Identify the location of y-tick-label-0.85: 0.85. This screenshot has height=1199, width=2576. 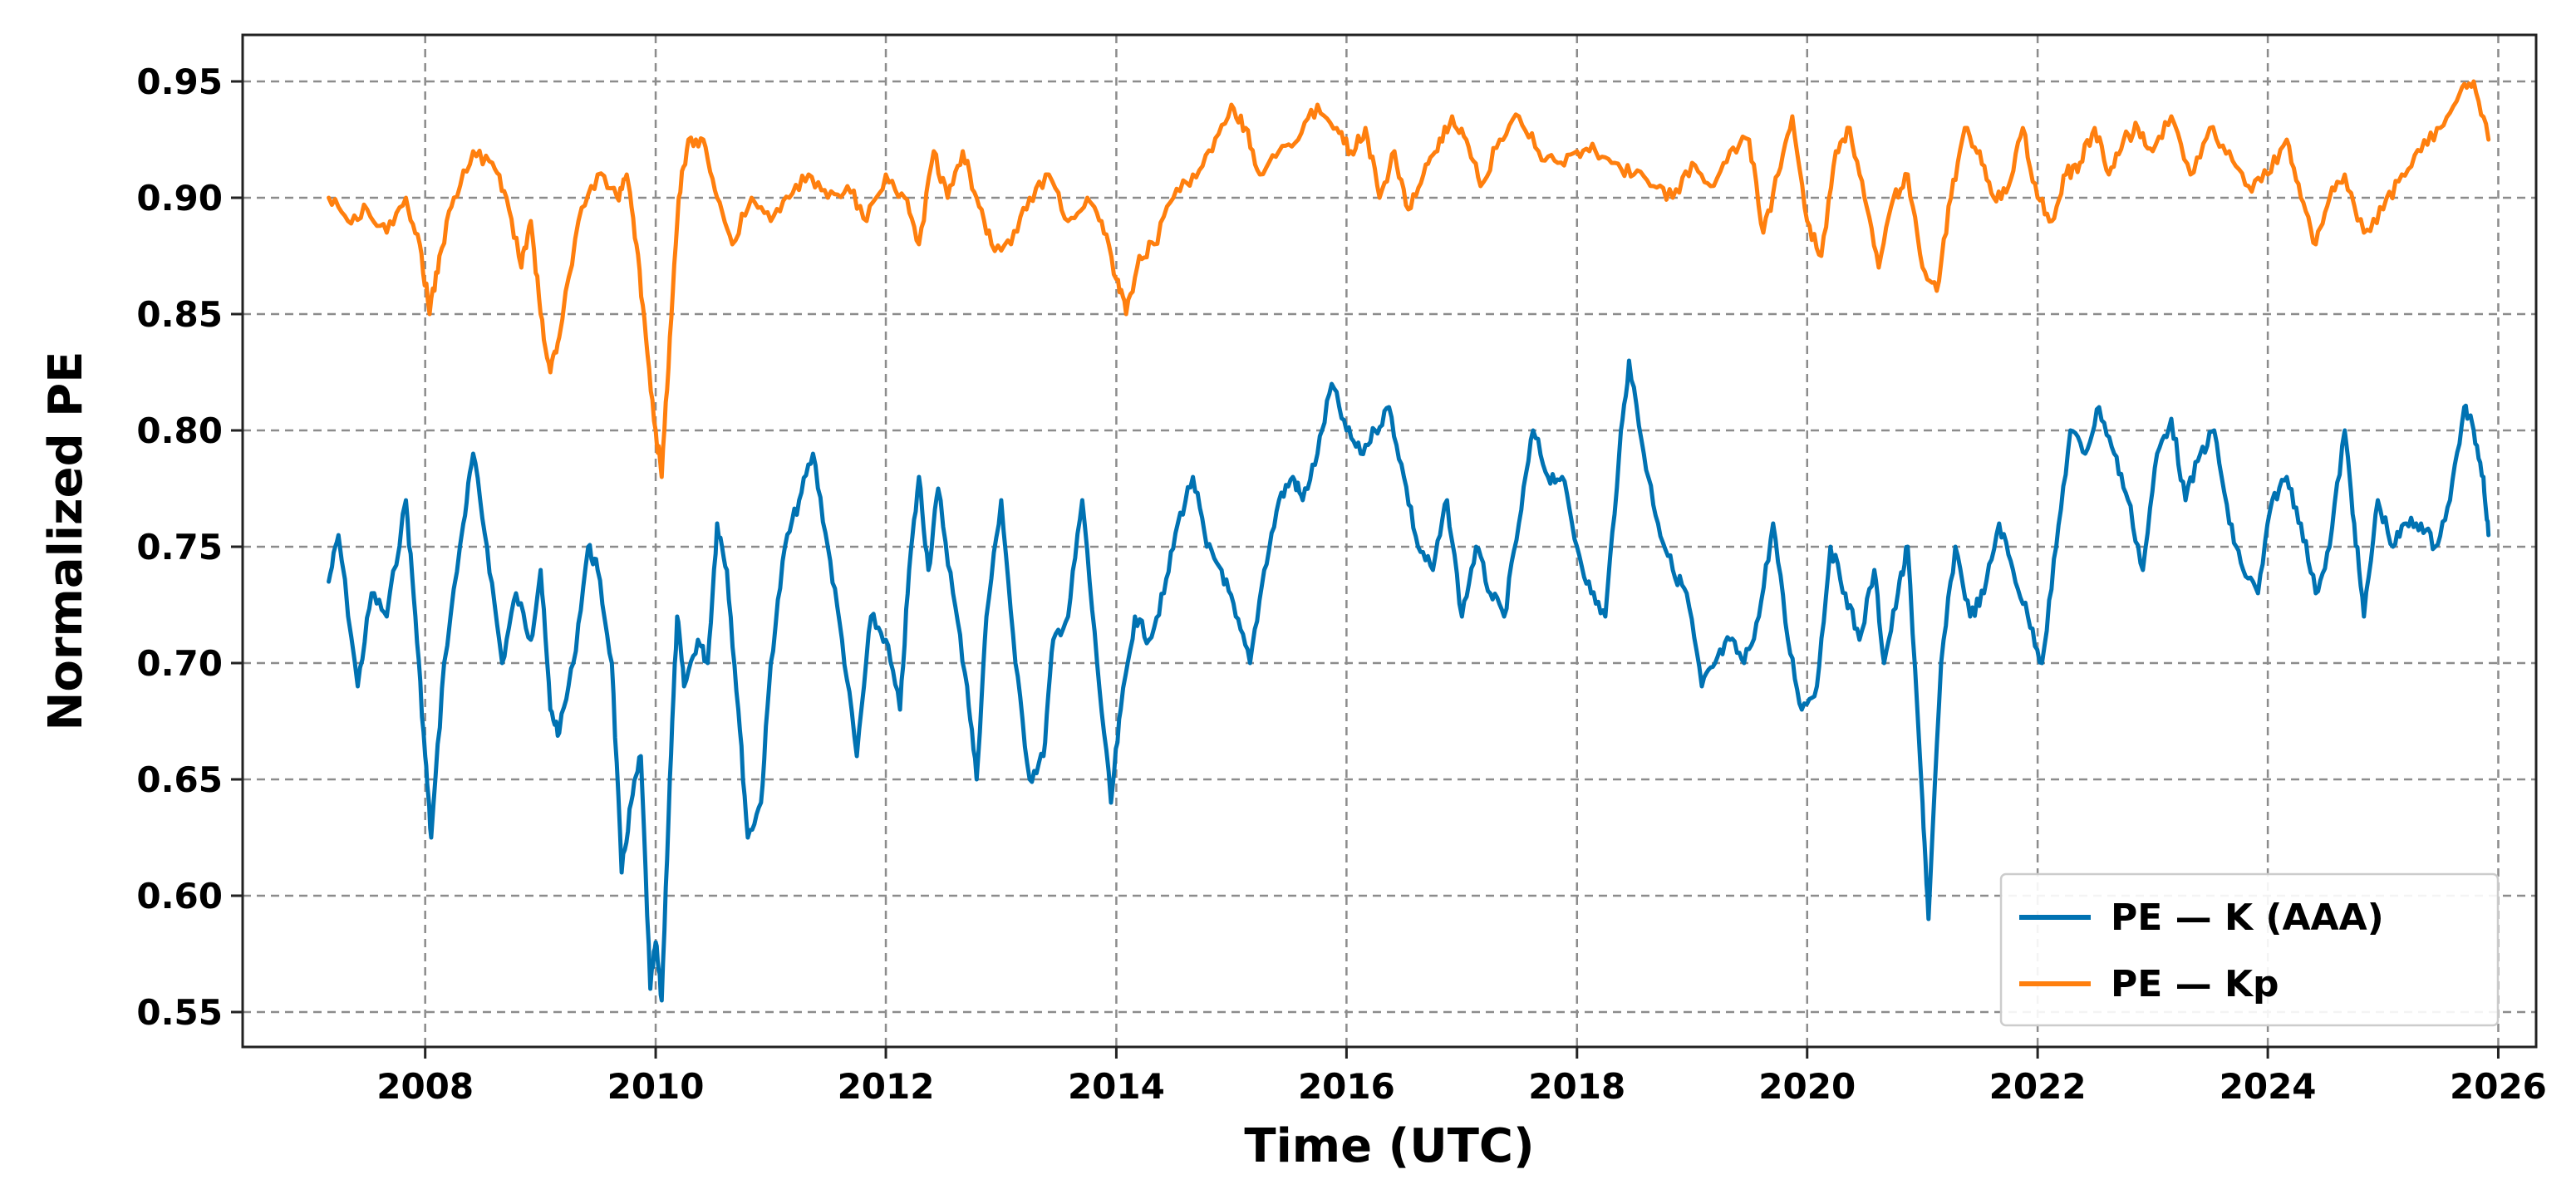
(180, 314).